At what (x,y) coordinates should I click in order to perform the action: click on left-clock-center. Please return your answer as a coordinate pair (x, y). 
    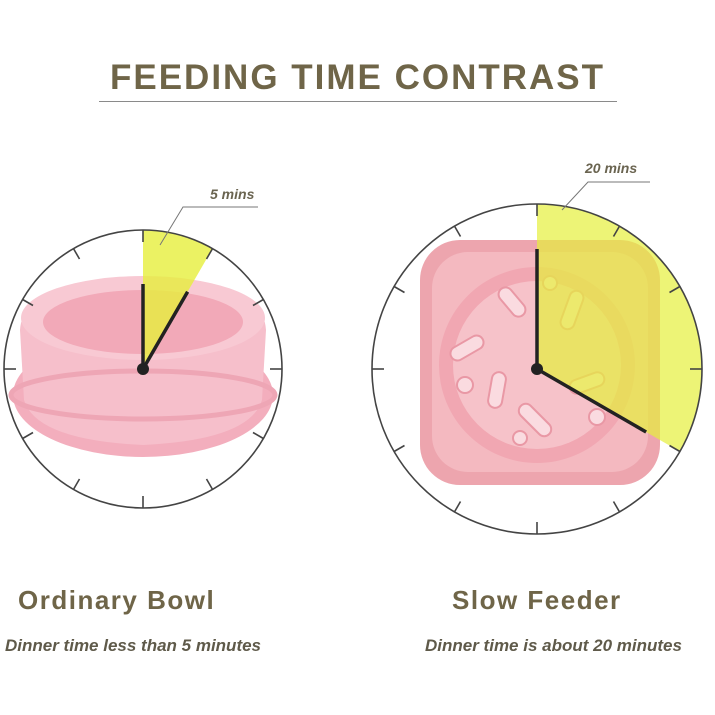
    Looking at the image, I should click on (143, 369).